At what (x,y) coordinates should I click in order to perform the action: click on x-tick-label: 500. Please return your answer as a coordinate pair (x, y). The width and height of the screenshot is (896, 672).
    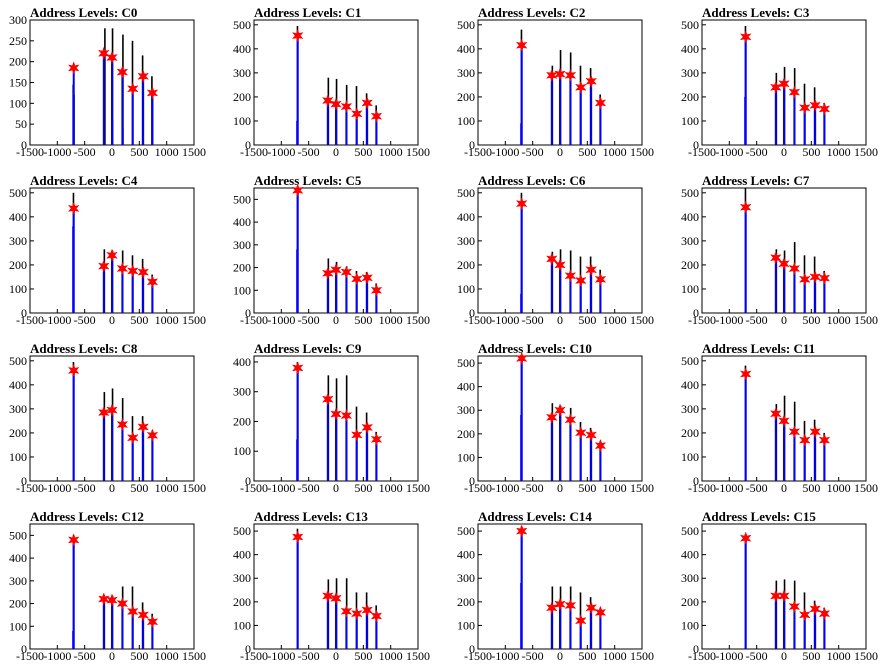
    Looking at the image, I should click on (587, 656).